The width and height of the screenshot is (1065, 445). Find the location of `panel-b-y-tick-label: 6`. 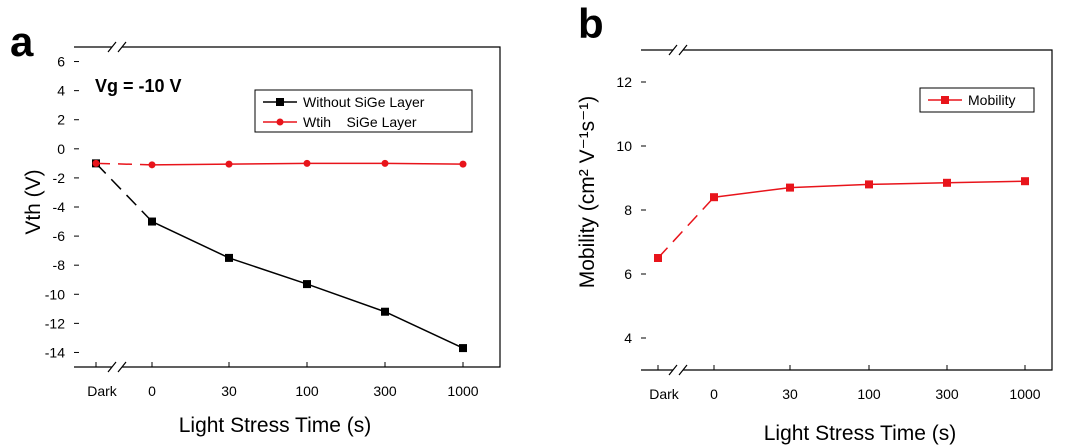

panel-b-y-tick-label: 6 is located at coordinates (628, 274).